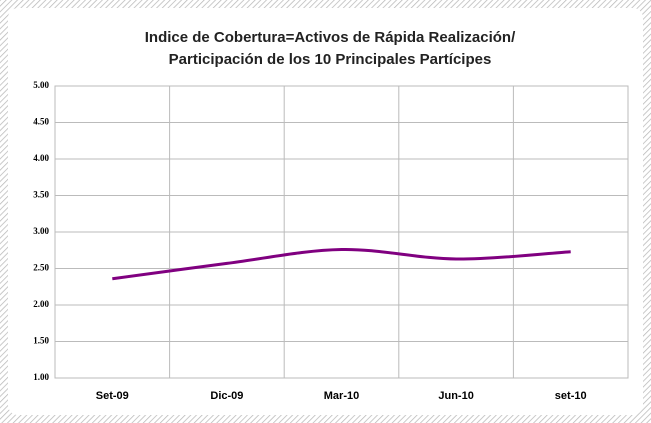  What do you see at coordinates (41, 231) in the screenshot?
I see `y-tick-label: 3.00` at bounding box center [41, 231].